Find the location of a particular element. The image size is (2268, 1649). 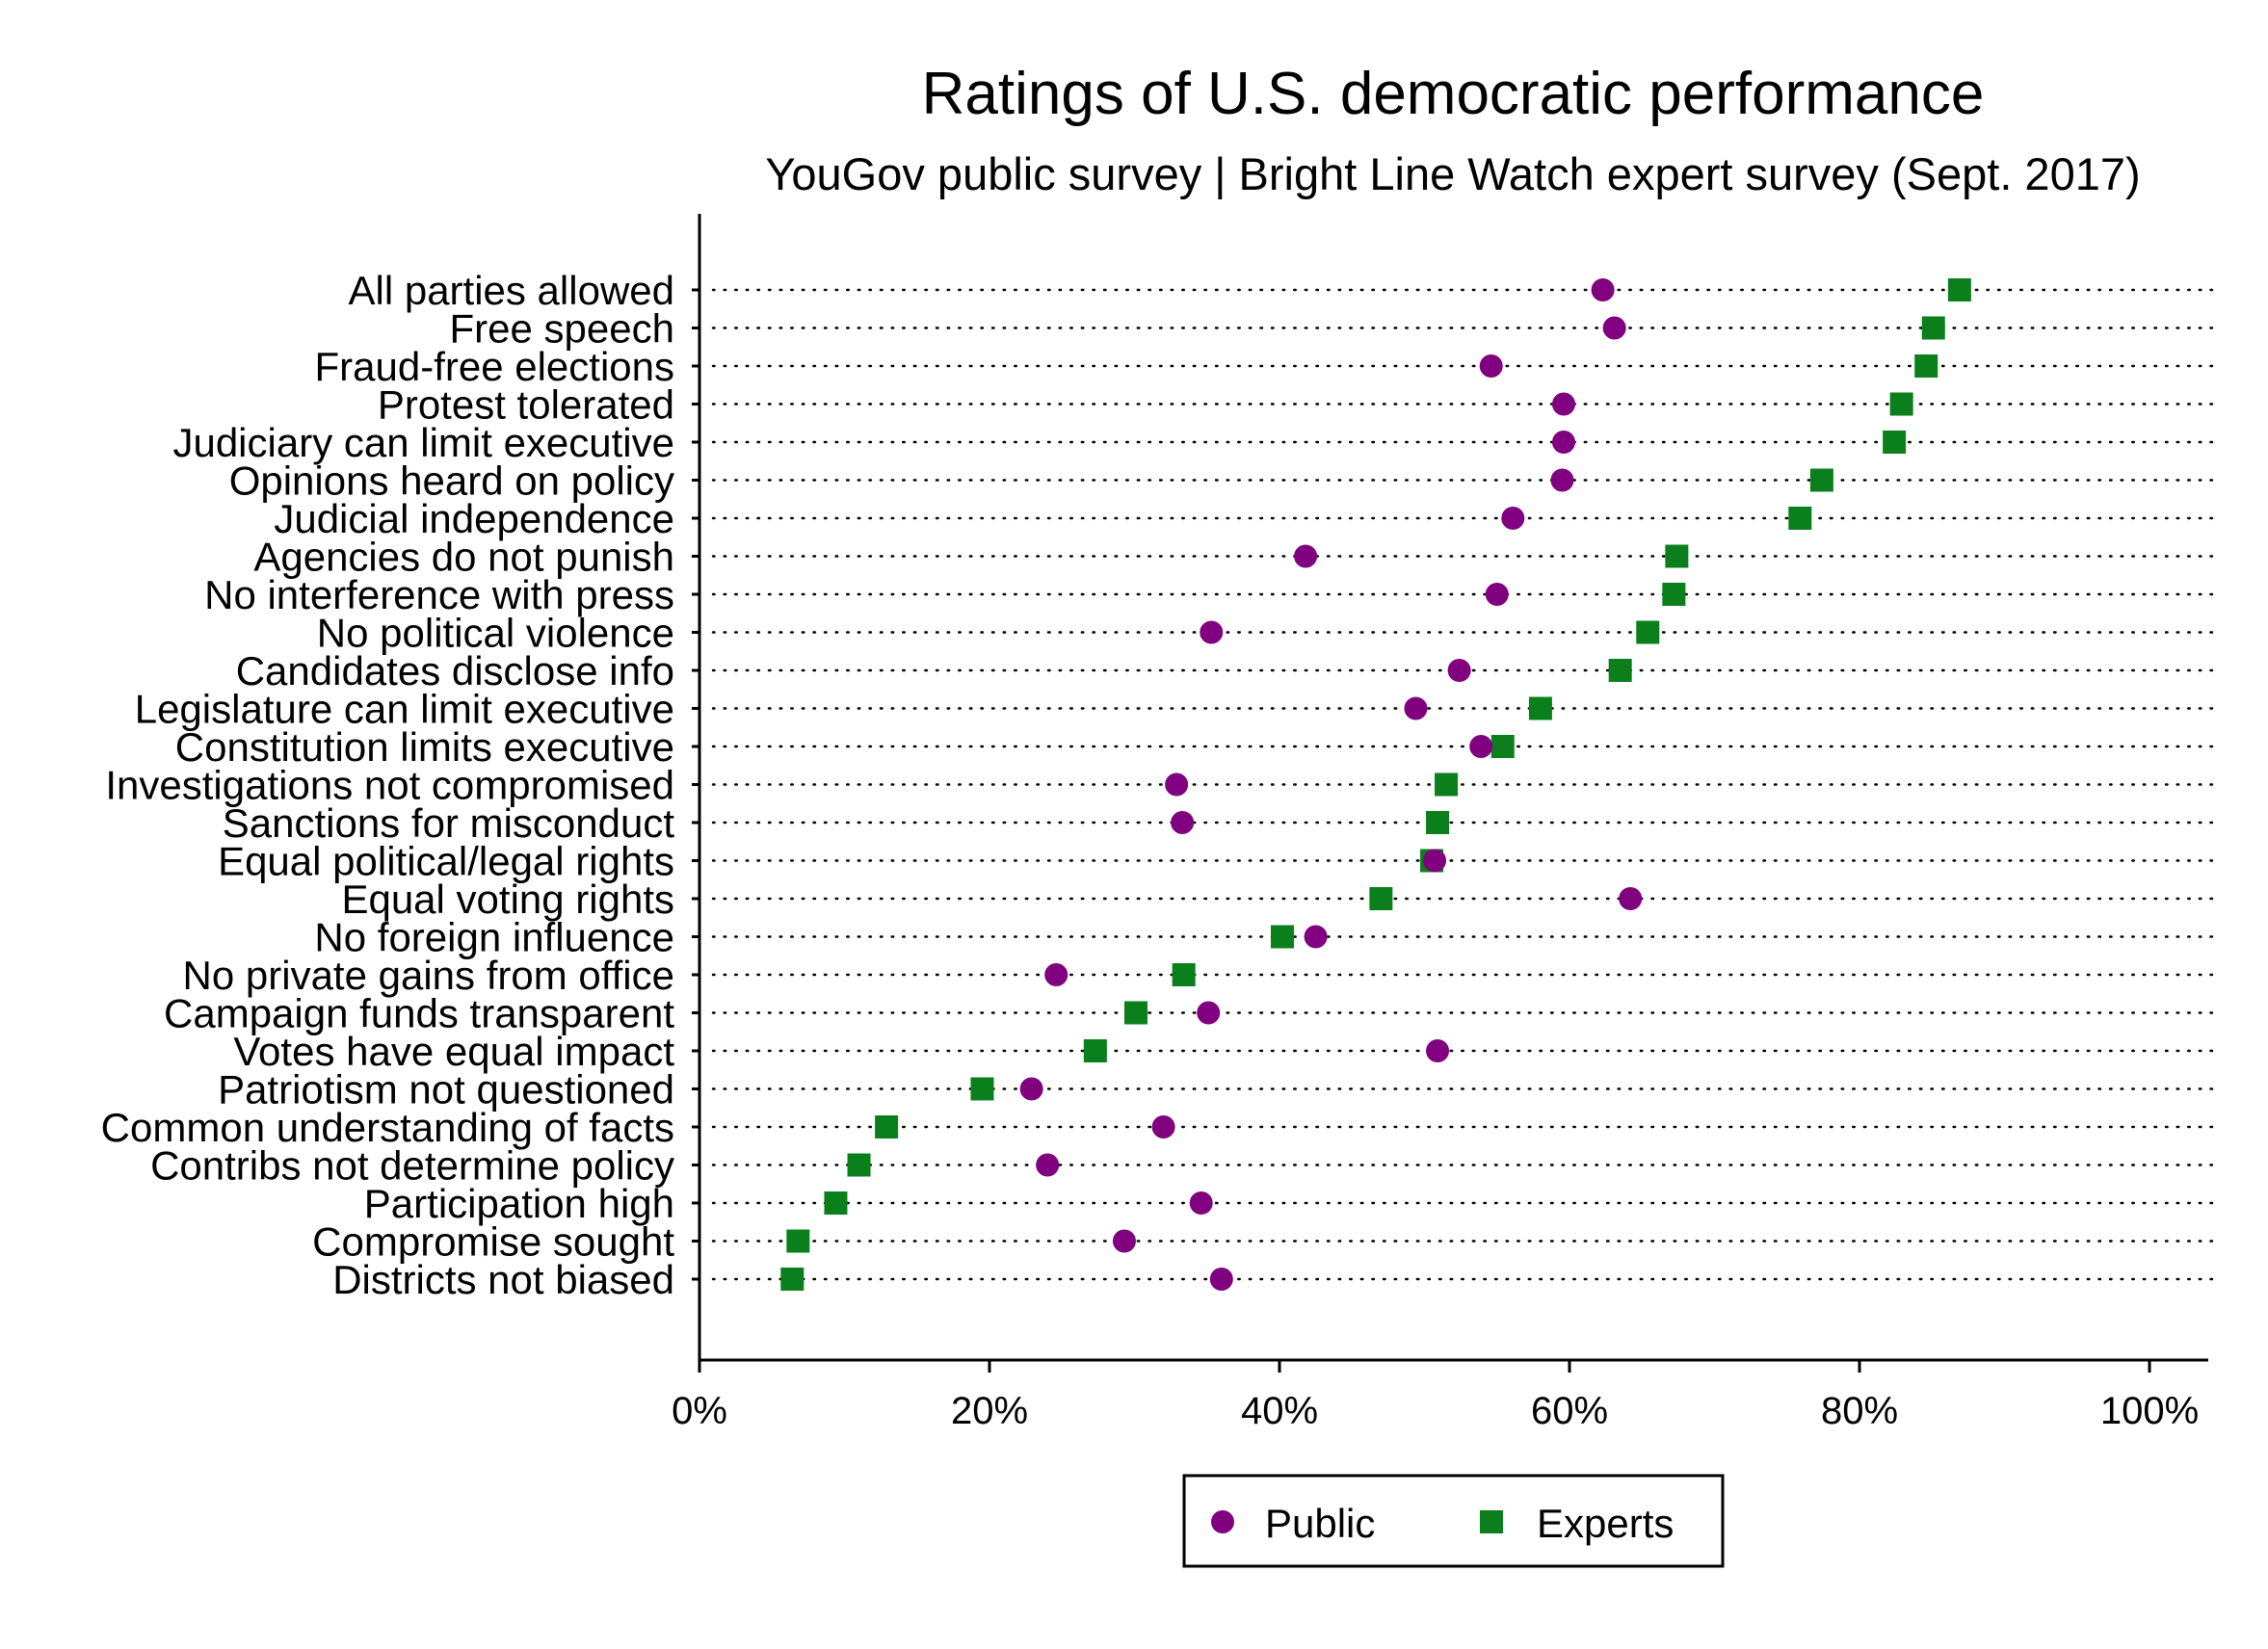

category-label: Sanctions for misconduct is located at coordinates (449, 823).